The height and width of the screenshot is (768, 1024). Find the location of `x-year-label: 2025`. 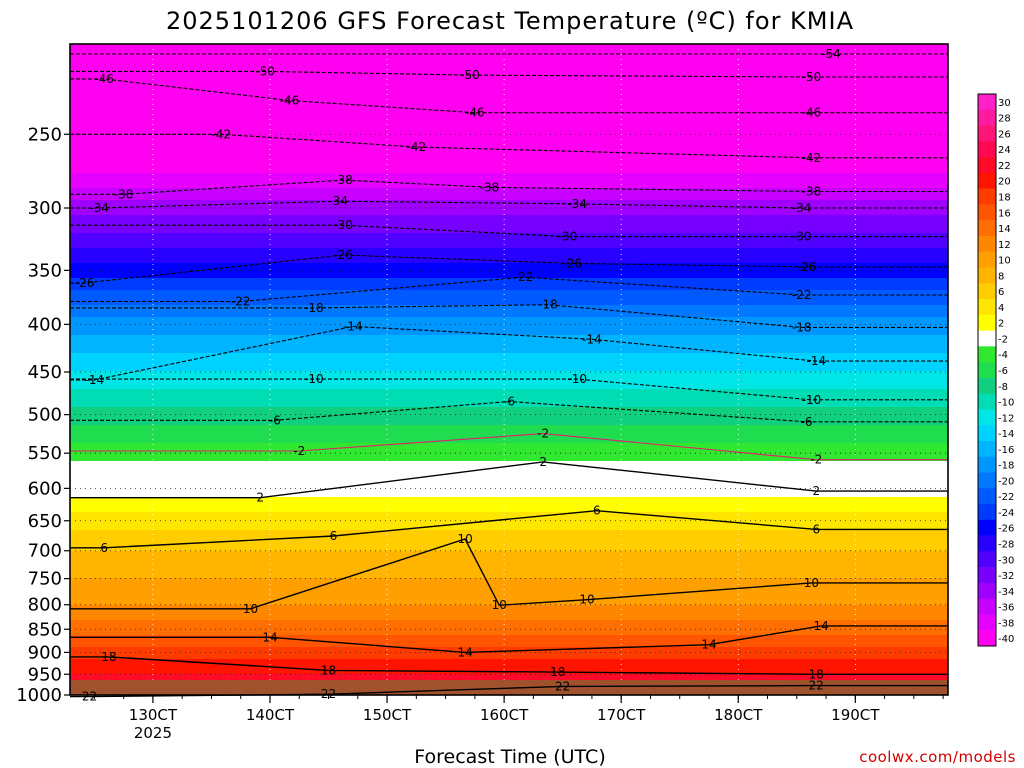

x-year-label: 2025 is located at coordinates (153, 733).